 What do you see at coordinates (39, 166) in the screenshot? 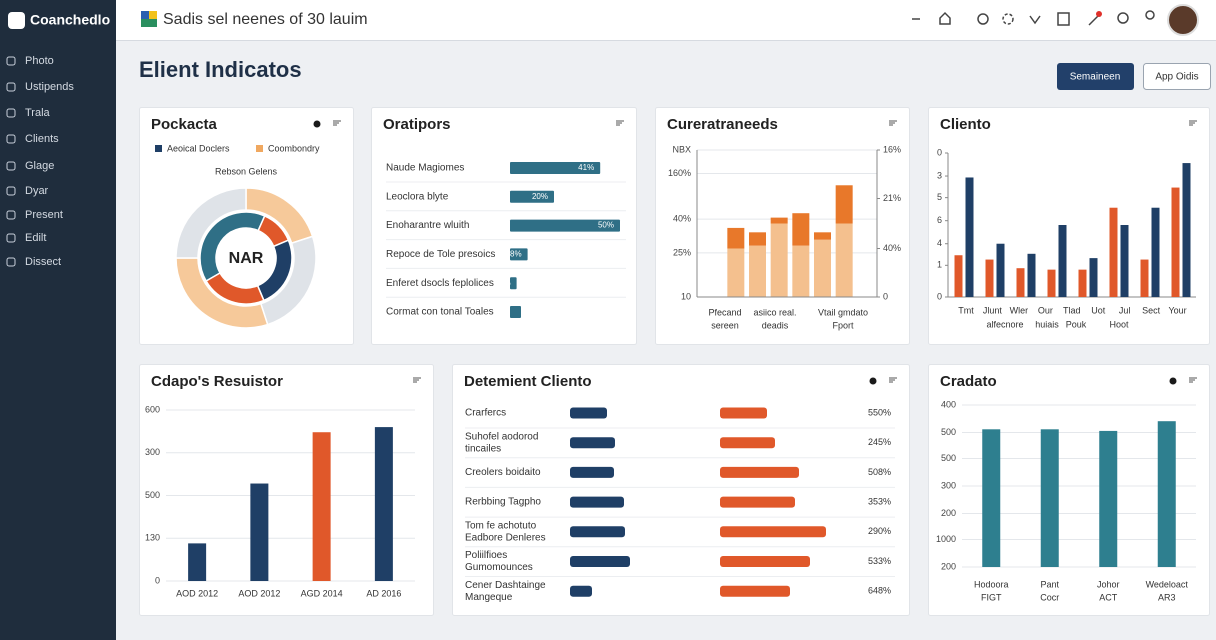
I see `menu-item: Glage` at bounding box center [39, 166].